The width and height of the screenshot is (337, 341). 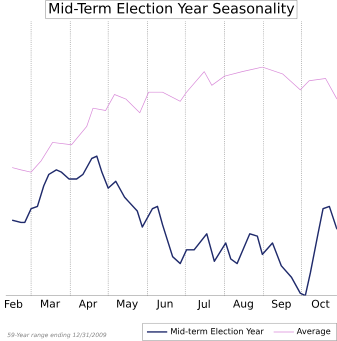 What do you see at coordinates (313, 332) in the screenshot?
I see `legend-label: Average` at bounding box center [313, 332].